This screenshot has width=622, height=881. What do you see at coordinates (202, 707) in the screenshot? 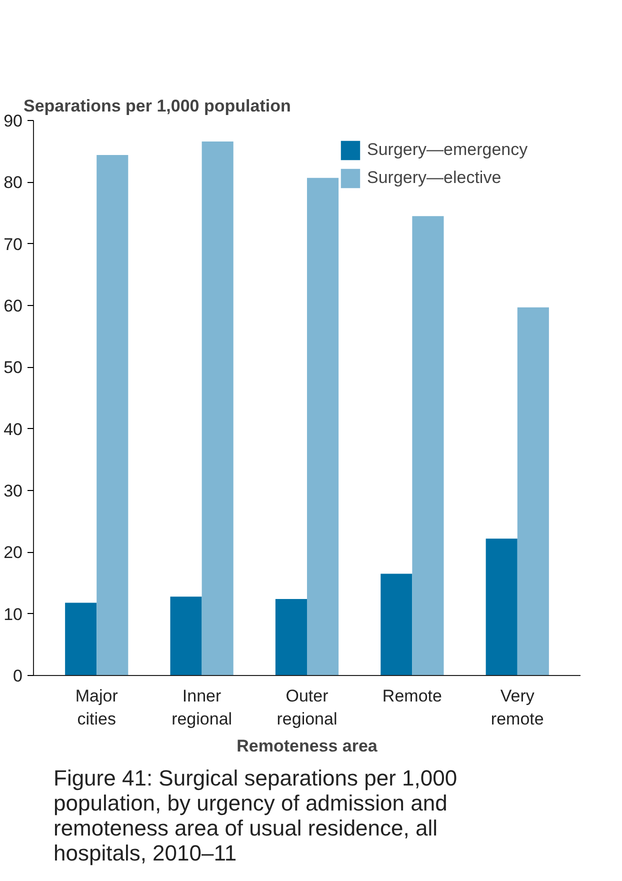
I see `x-tick-label: Inner regional` at bounding box center [202, 707].